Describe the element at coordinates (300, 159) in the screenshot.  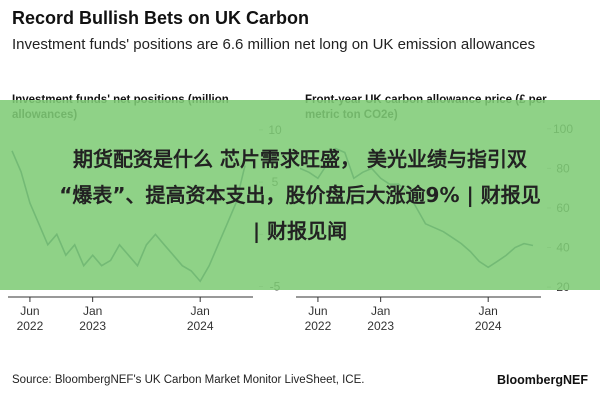
I see `banner-line: 期货配资是什么 芯片需求旺盛， 美光业绩与指引双` at that location.